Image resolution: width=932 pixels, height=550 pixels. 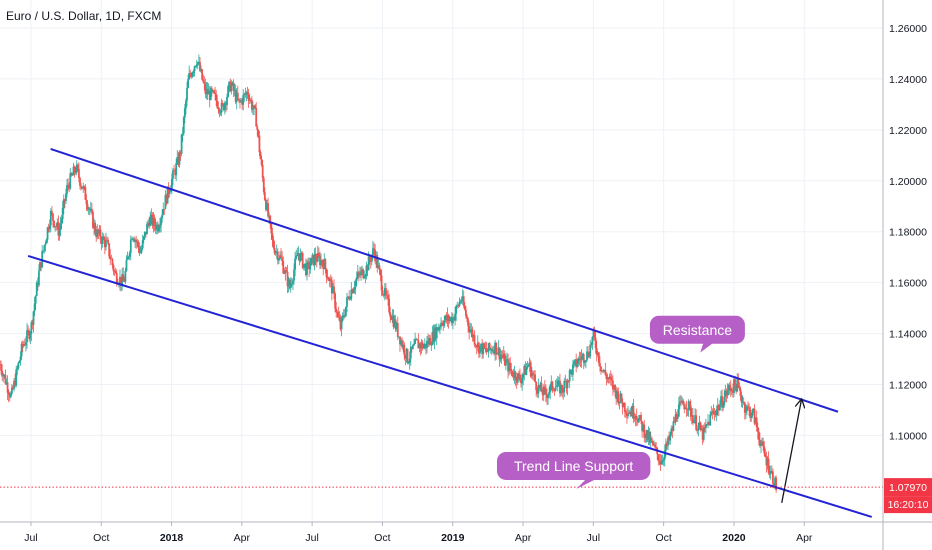 What do you see at coordinates (908, 131) in the screenshot?
I see `y-tick-label: 1.22000` at bounding box center [908, 131].